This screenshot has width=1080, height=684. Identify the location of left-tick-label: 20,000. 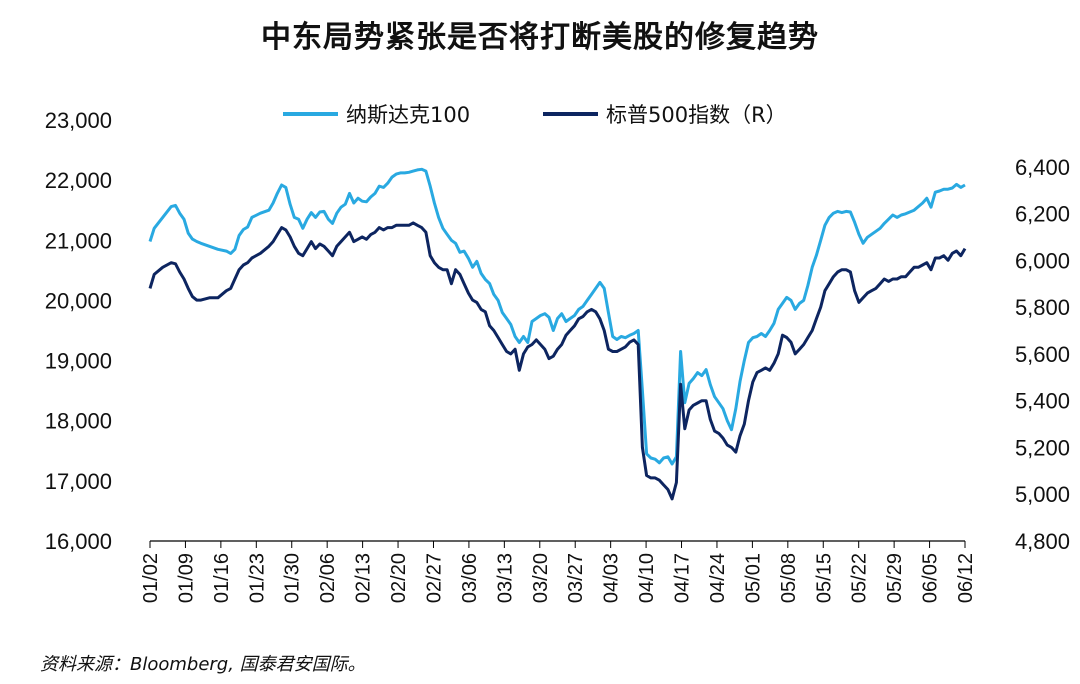
(78, 300).